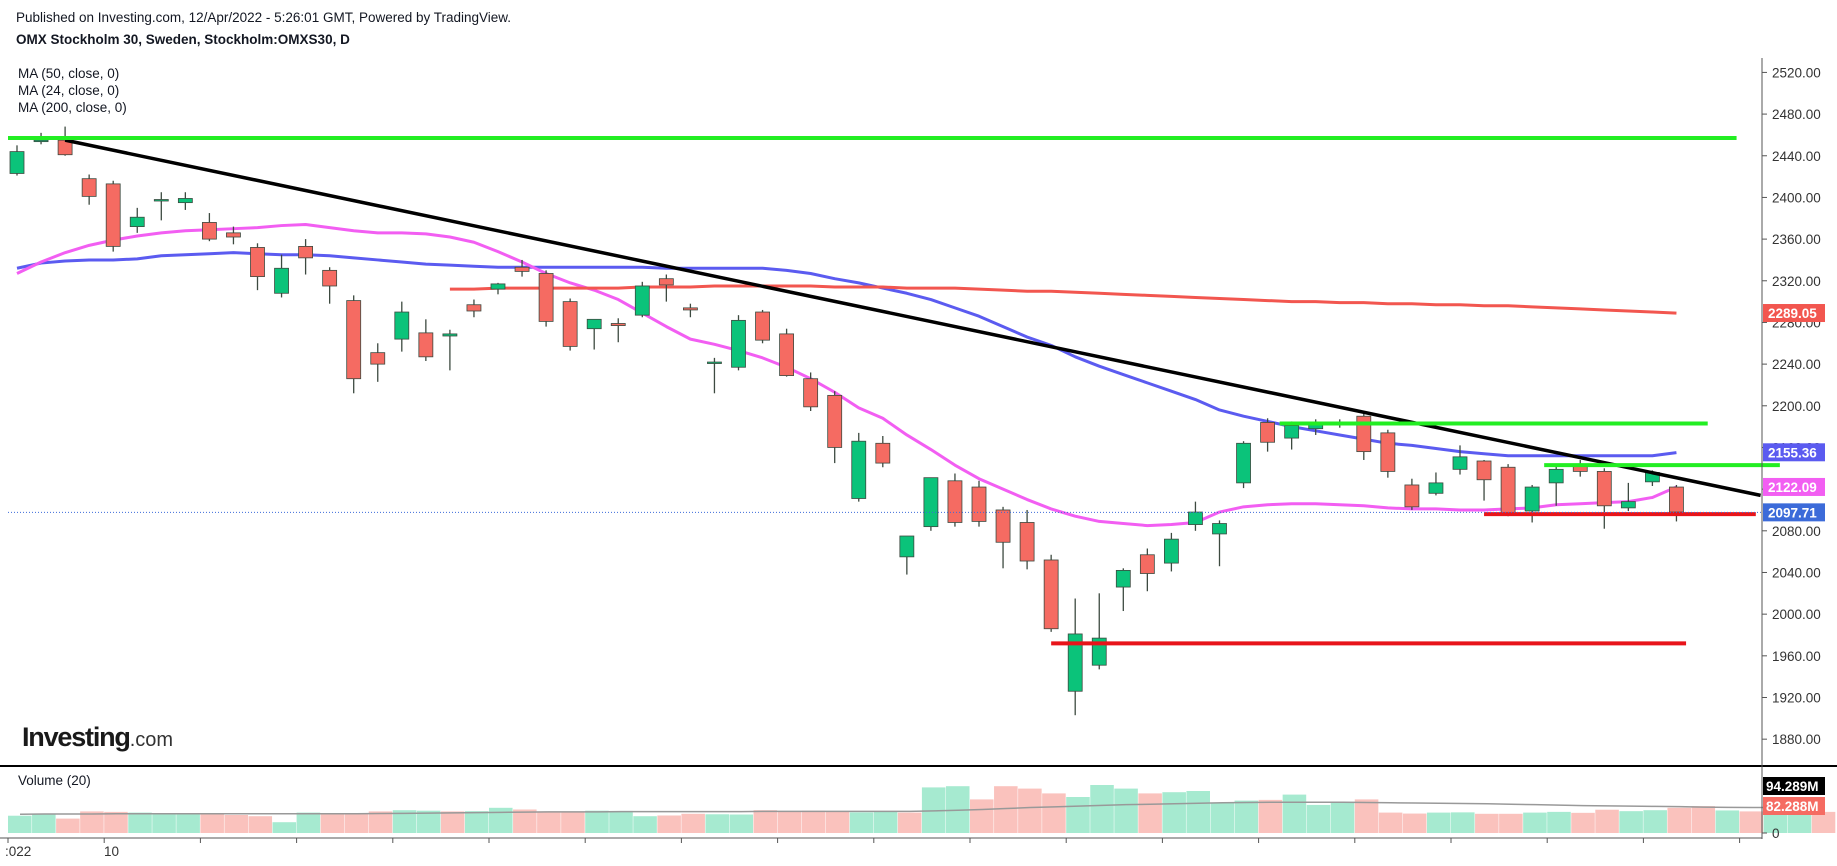 The image size is (1837, 866). I want to click on logo-brand: Investing, so click(76, 737).